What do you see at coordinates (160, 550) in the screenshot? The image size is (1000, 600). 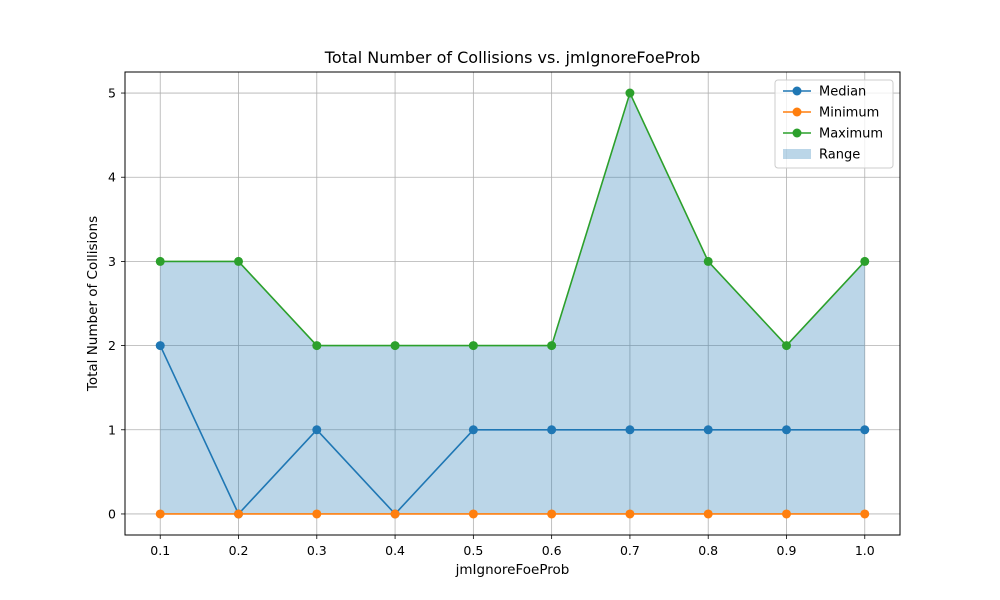 I see `x-tick-label: 0.1` at bounding box center [160, 550].